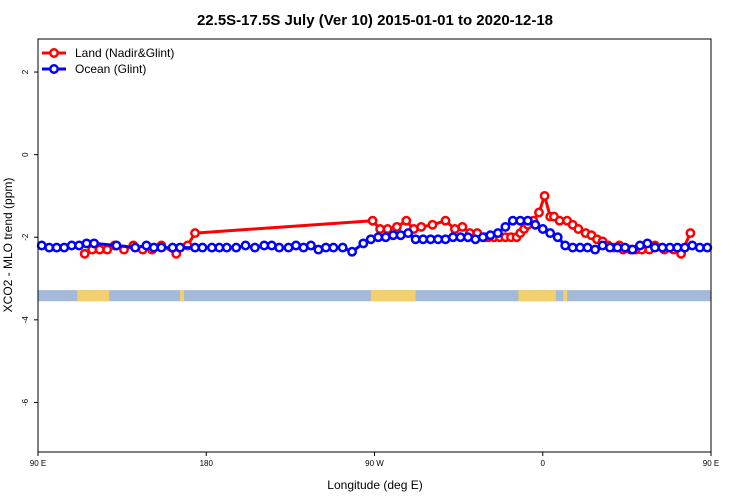 This screenshot has height=500, width=750. What do you see at coordinates (124, 53) in the screenshot?
I see `legend-label-land: Land (Nadir&Glint)` at bounding box center [124, 53].